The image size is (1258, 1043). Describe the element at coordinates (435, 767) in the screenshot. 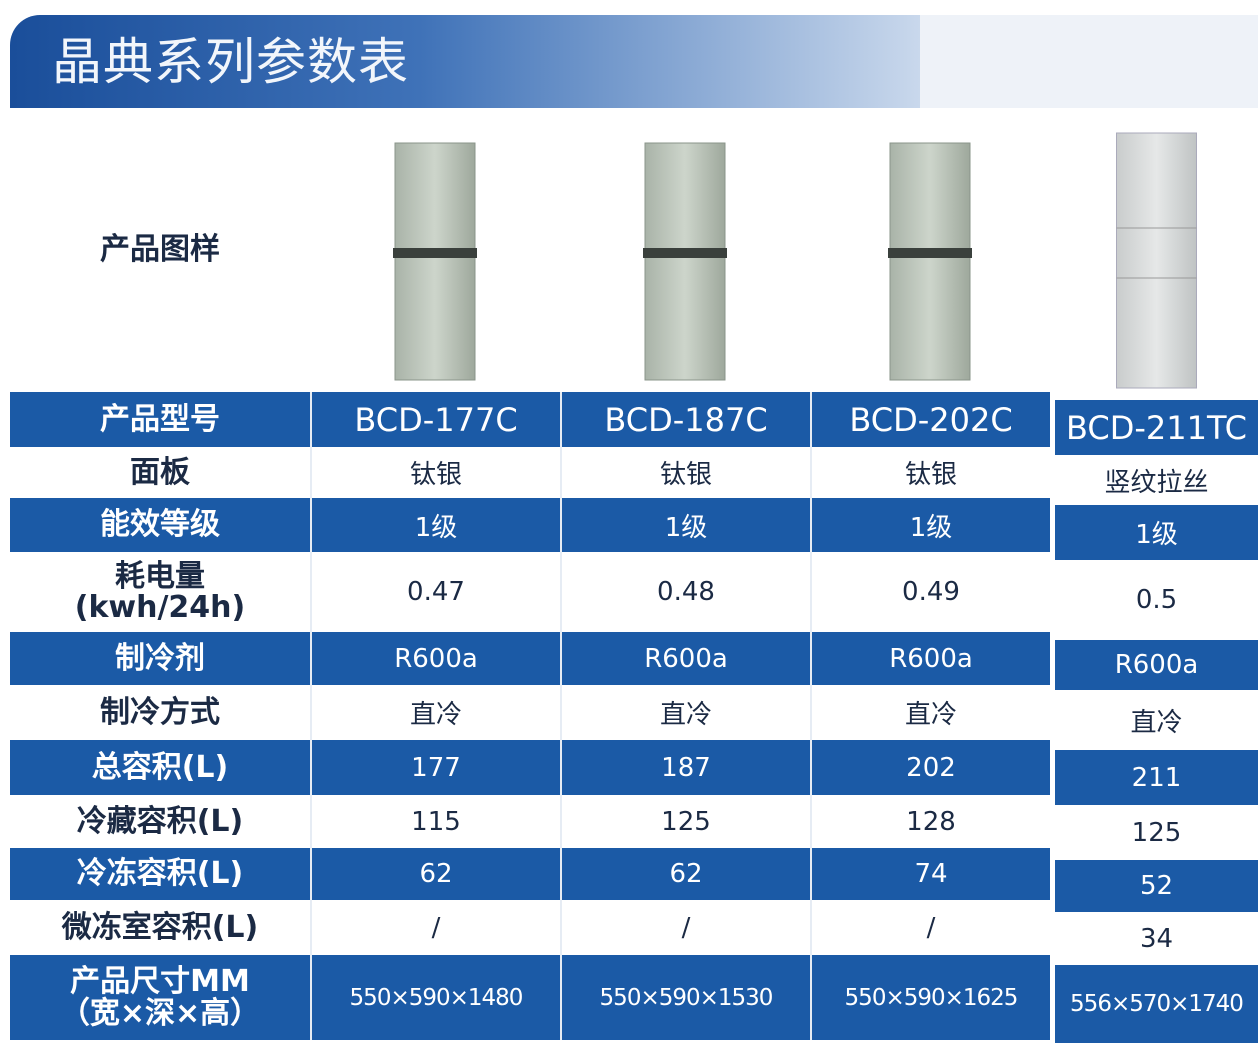

I see `spec-value: 177` at that location.